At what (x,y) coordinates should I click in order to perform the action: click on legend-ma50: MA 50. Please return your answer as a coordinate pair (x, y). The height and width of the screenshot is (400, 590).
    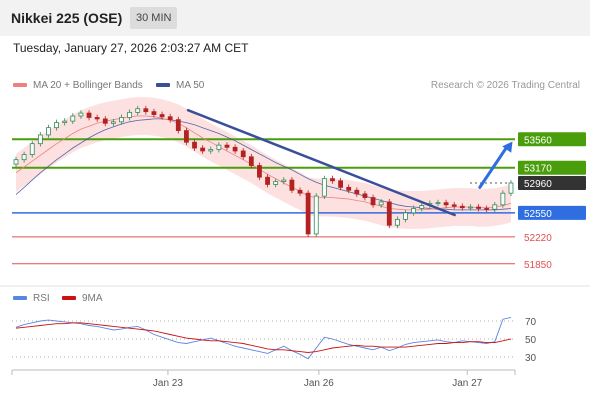
    Looking at the image, I should click on (180, 85).